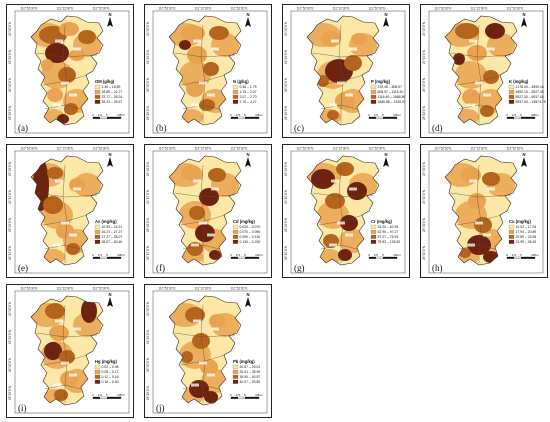 Image resolution: width=550 pixels, height=422 pixels. I want to click on map-frame, so click(348, 72).